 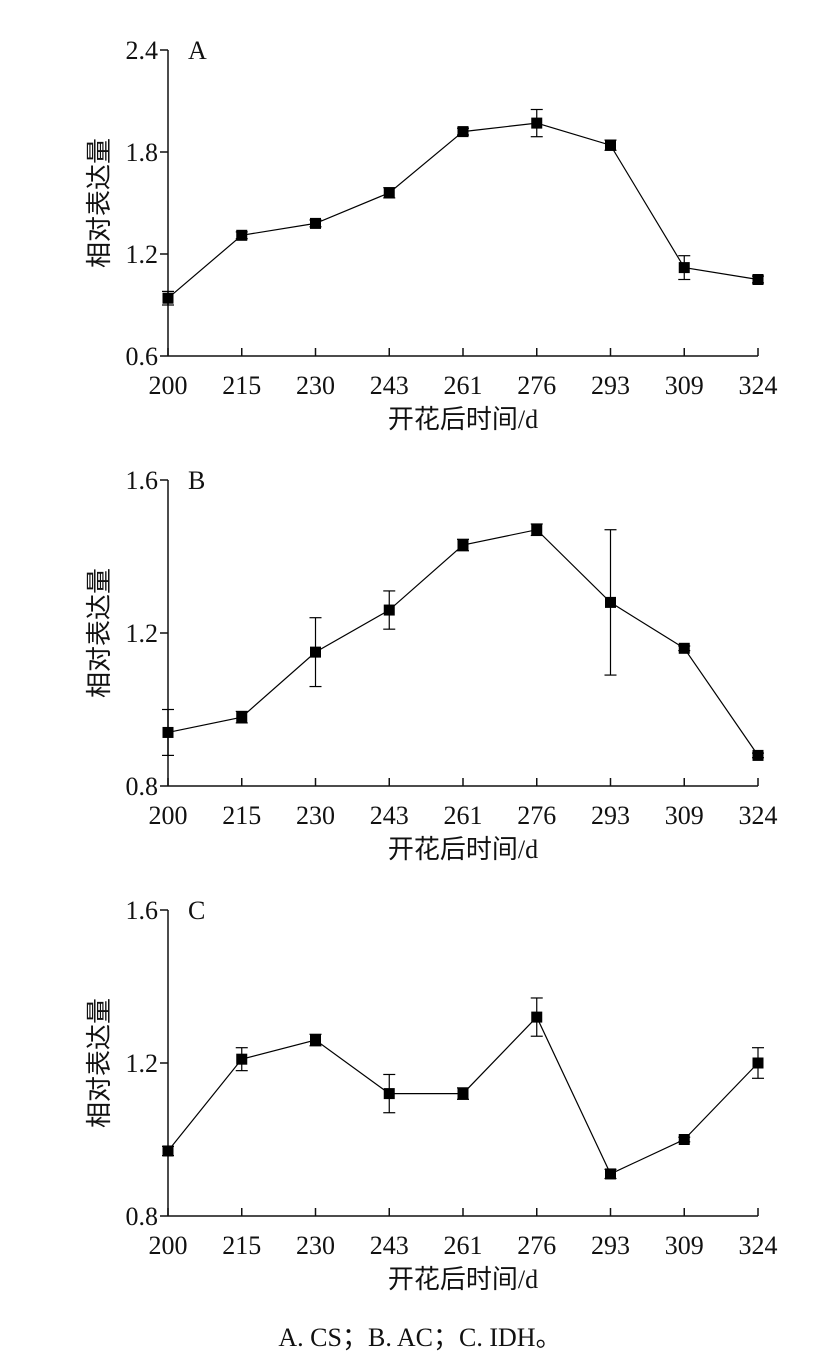 What do you see at coordinates (142, 356) in the screenshot?
I see `y-tick-label: 0.6` at bounding box center [142, 356].